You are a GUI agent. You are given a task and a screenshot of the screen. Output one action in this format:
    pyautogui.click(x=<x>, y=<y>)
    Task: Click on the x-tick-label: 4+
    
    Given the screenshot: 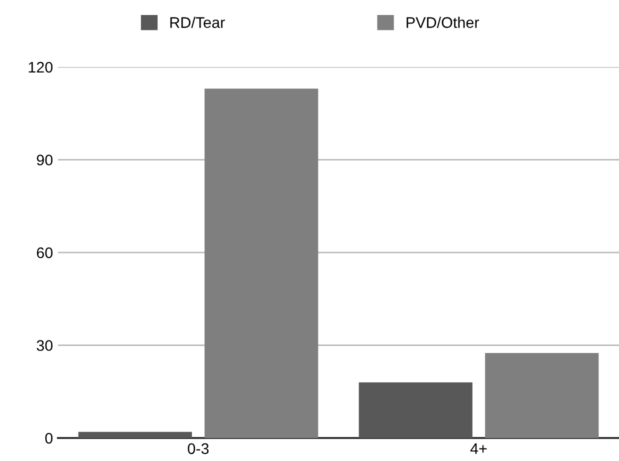 What is the action you would take?
    pyautogui.click(x=478, y=448)
    